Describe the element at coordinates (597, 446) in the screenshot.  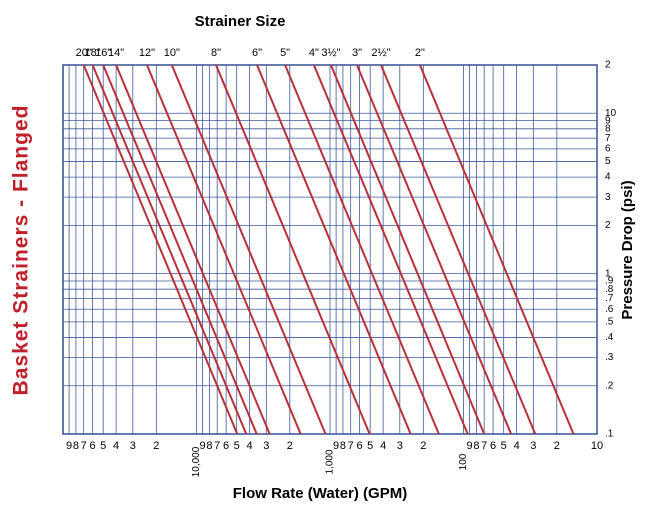
I see `x-tick-label: 10` at that location.